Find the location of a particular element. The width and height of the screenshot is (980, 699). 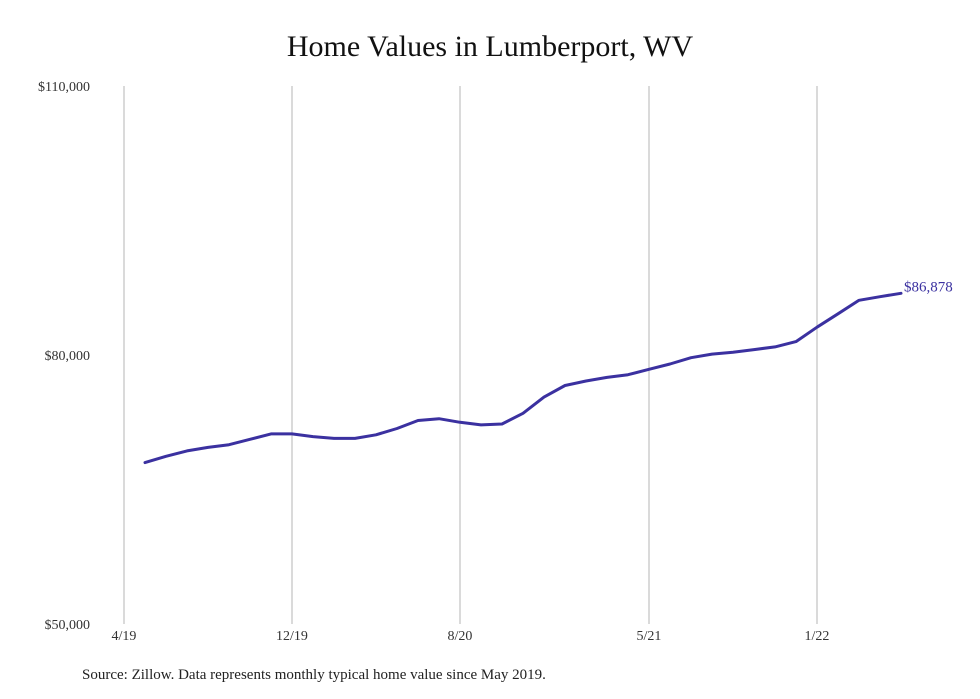

x-tick-label: 5/21 is located at coordinates (649, 636).